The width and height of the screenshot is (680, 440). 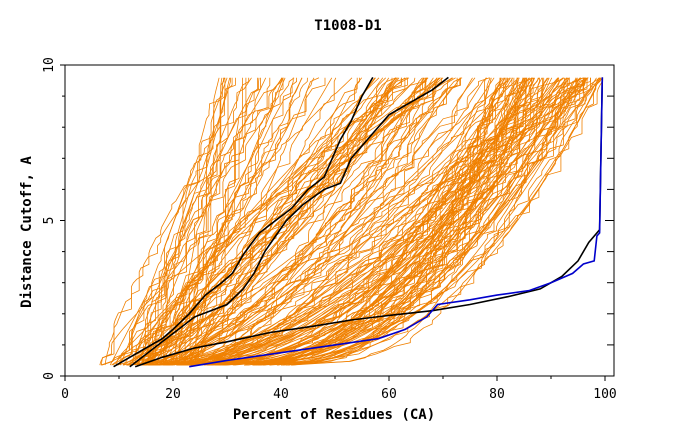 What do you see at coordinates (334, 415) in the screenshot?
I see `x-axis-label: Percent of Residues (CA)` at bounding box center [334, 415].